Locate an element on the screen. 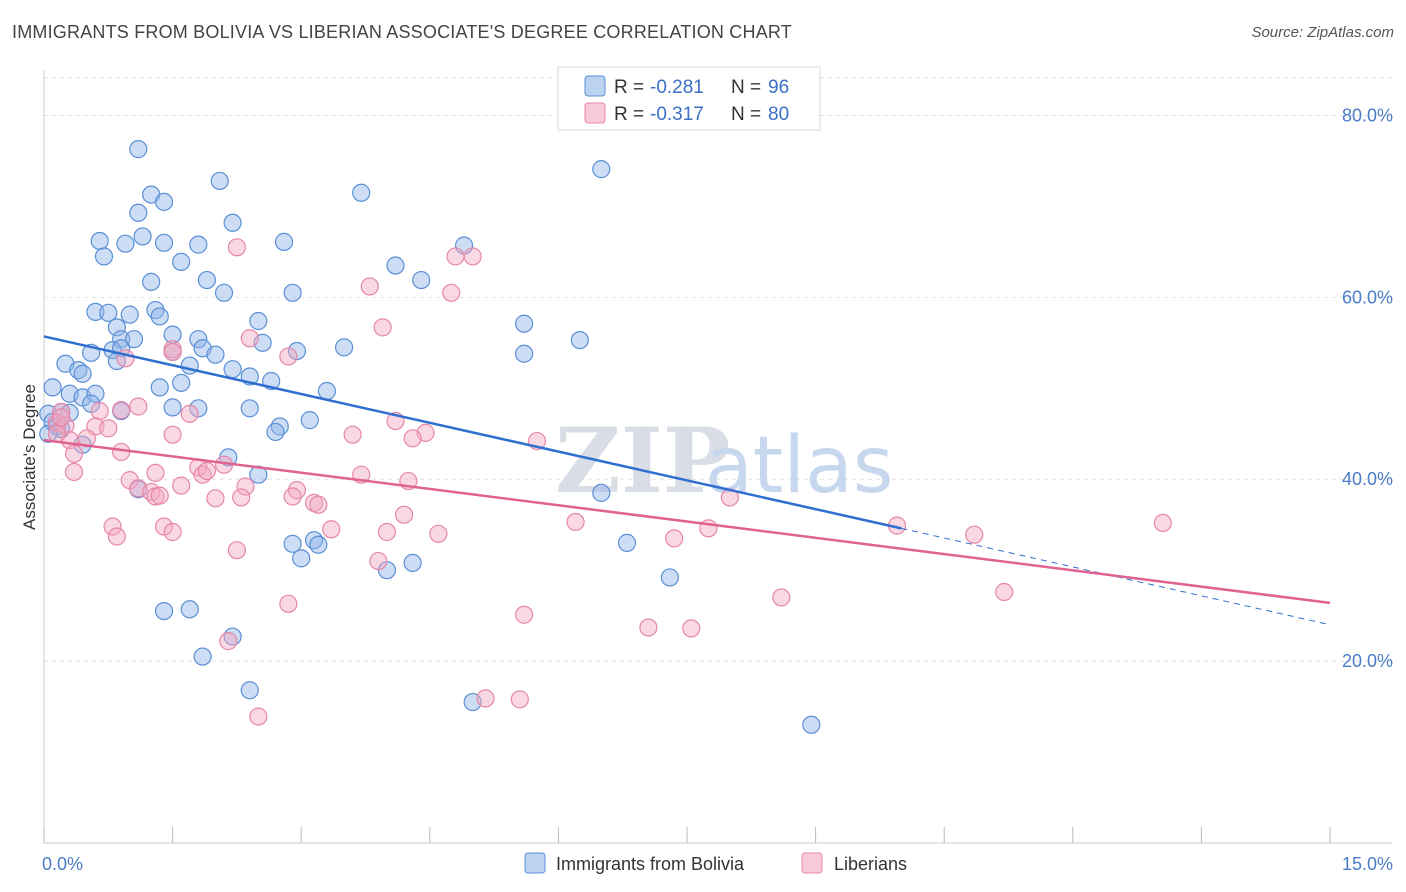 The image size is (1406, 892). watermark: ZIP atlas is located at coordinates (724, 461).